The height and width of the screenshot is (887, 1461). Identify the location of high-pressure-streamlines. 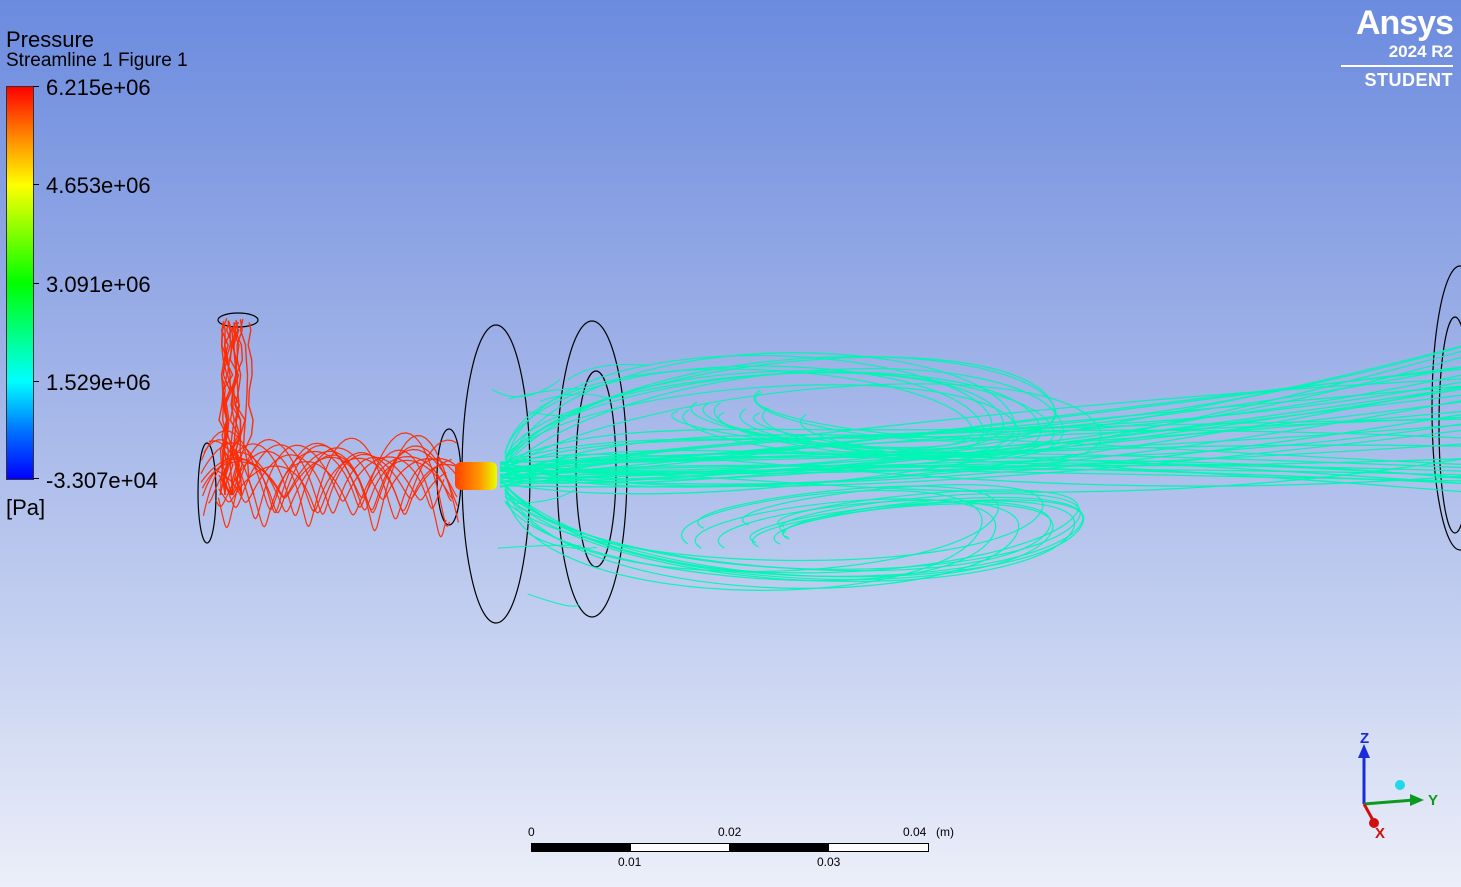
(331, 428).